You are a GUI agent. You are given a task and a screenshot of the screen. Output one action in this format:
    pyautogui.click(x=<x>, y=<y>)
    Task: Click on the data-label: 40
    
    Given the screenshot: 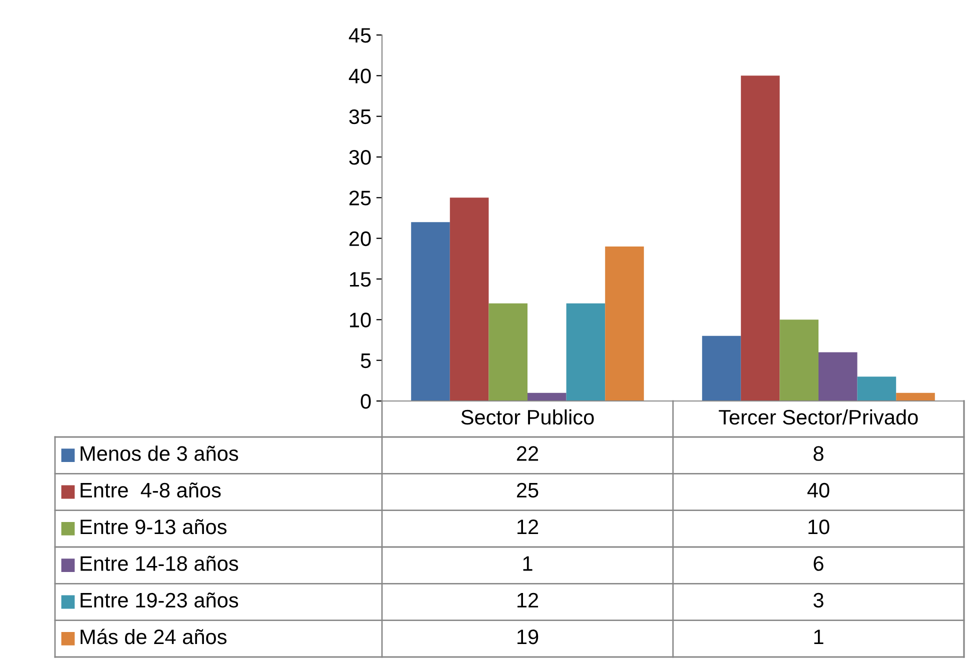 What is the action you would take?
    pyautogui.click(x=818, y=490)
    